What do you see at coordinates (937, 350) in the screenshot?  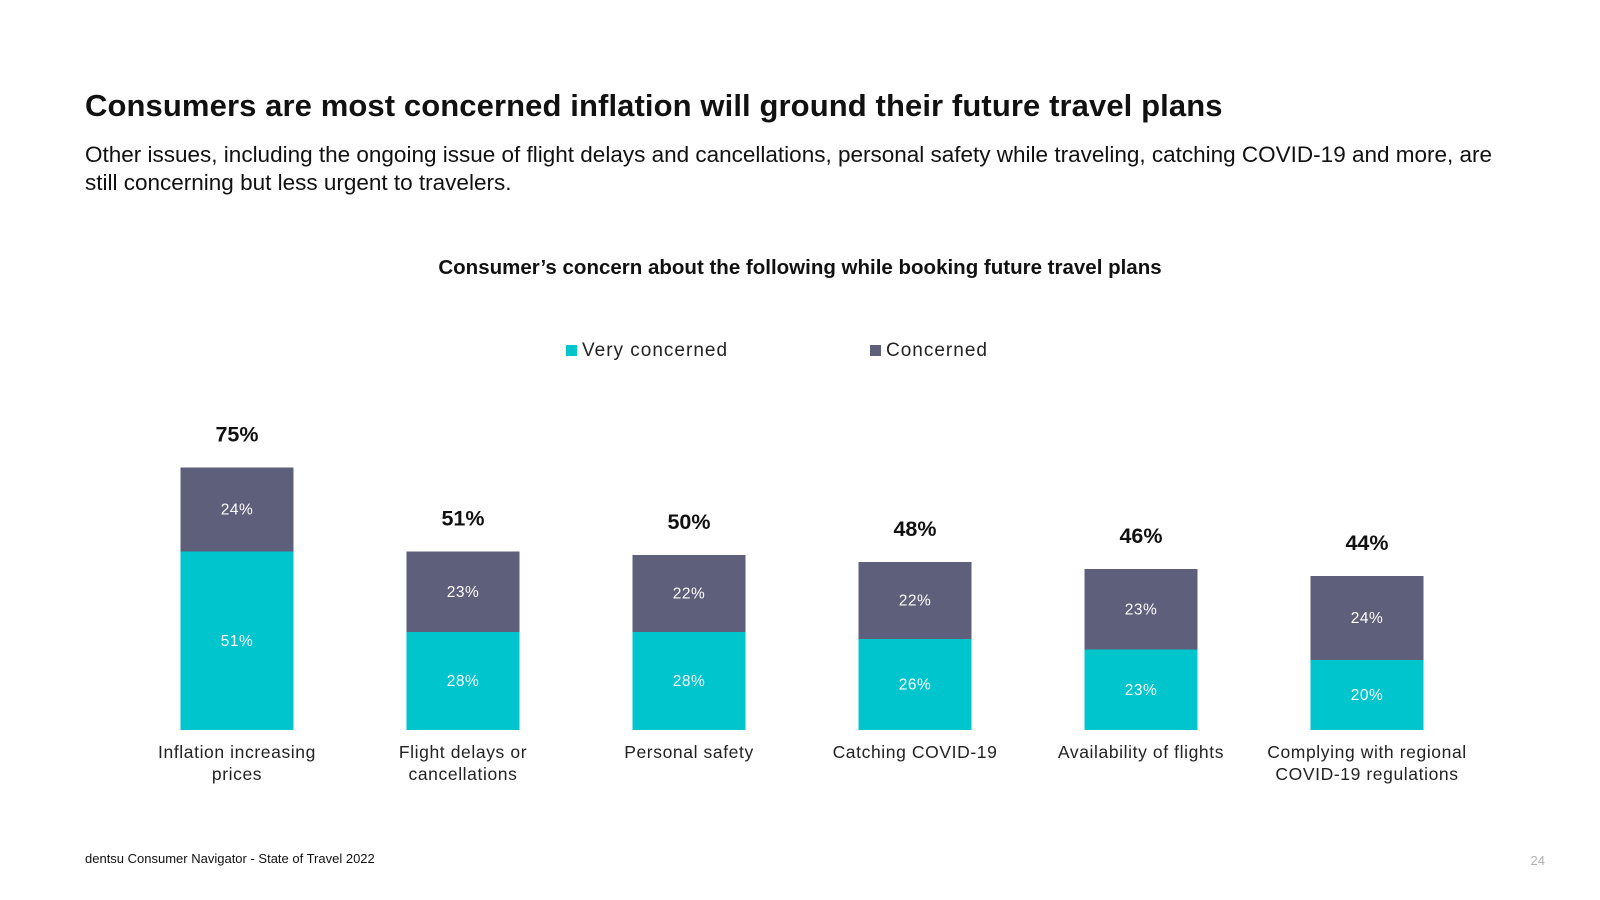 I see `legend-label-2: Concerned` at bounding box center [937, 350].